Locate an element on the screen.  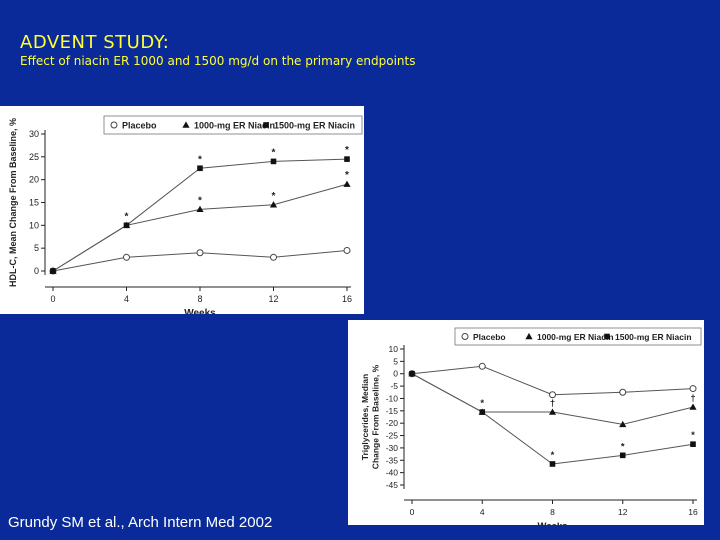
y-tick-label: 15 is located at coordinates (34, 203).